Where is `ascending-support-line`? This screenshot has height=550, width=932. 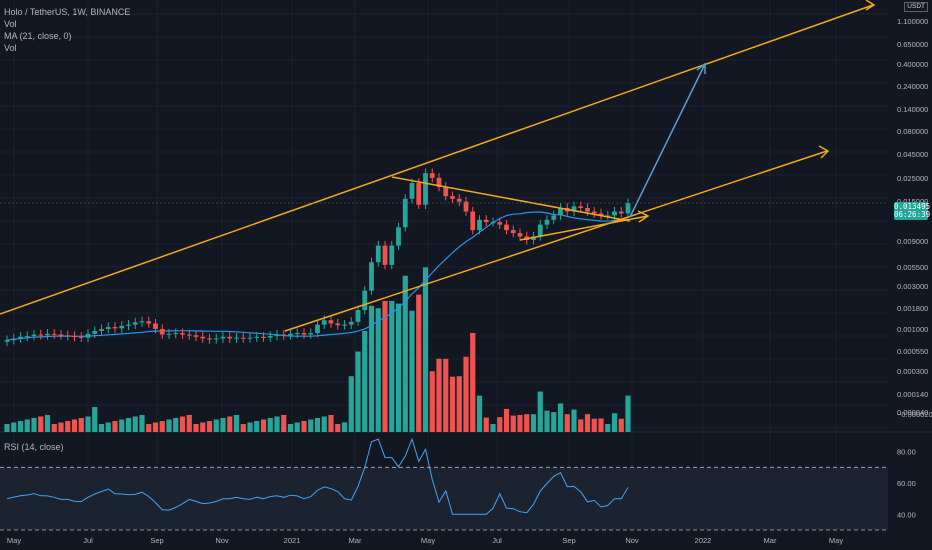
ascending-support-line is located at coordinates (584, 228).